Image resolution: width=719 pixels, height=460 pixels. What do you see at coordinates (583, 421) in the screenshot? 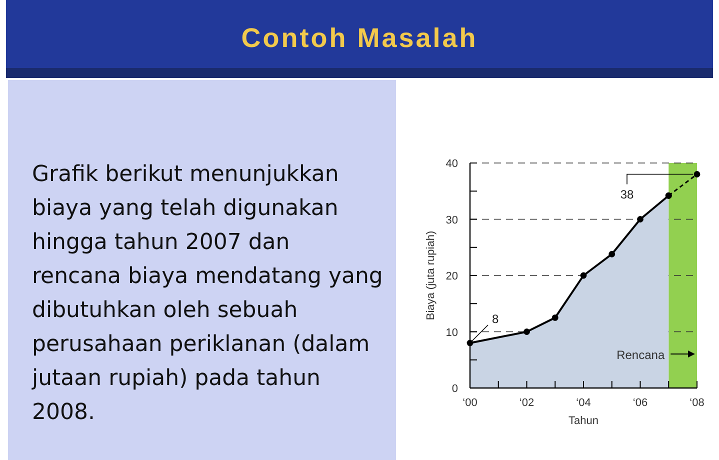
I see `x-axis-title: Tahun` at bounding box center [583, 421].